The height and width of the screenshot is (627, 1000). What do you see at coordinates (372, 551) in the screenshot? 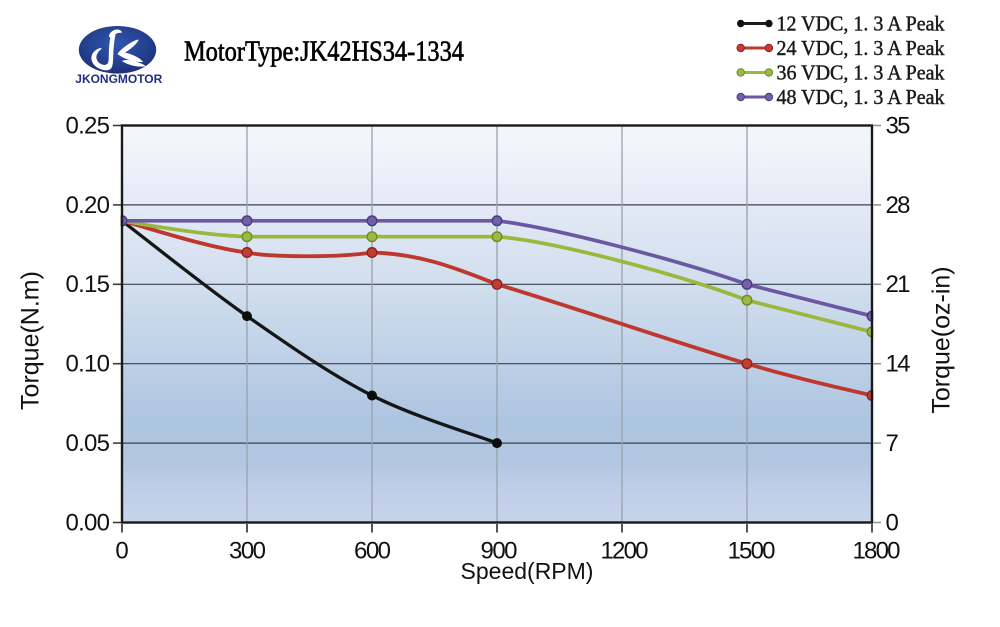
I see `svg-text: 600` at bounding box center [372, 551].